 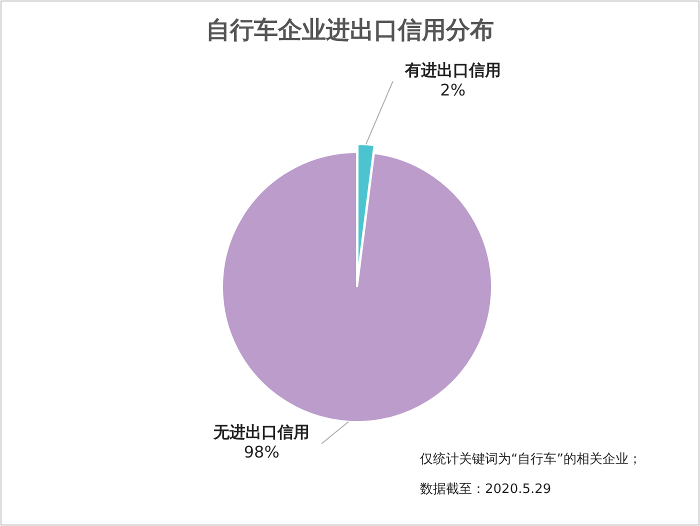 I want to click on data-label: 2%, so click(x=453, y=90).